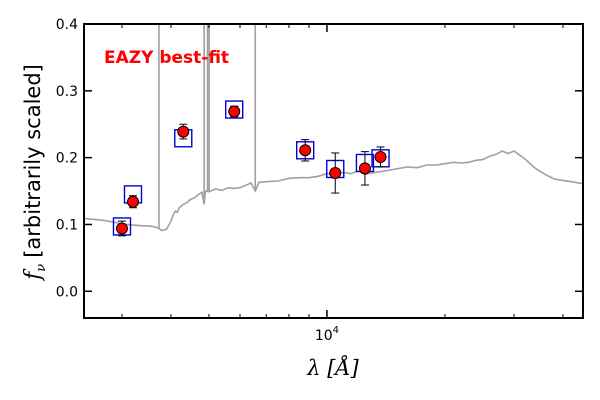  What do you see at coordinates (67, 25) in the screenshot?
I see `y-tick-label: 0.4` at bounding box center [67, 25].